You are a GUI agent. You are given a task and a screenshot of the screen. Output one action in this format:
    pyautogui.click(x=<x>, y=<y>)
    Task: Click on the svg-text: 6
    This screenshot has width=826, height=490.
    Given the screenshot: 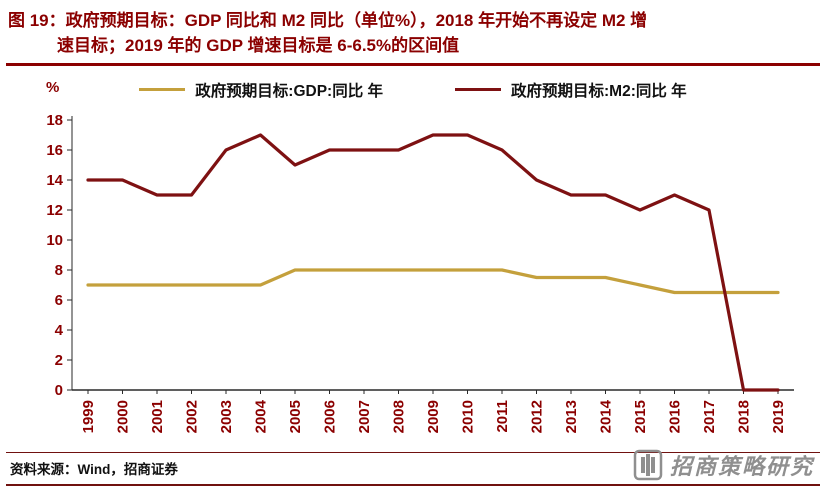 What is the action you would take?
    pyautogui.click(x=59, y=300)
    